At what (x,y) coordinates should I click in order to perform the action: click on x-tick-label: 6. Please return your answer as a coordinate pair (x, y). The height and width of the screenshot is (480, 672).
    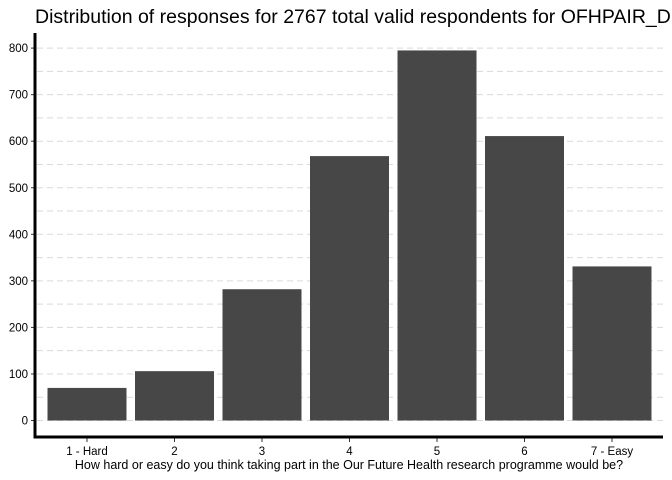
    Looking at the image, I should click on (524, 452).